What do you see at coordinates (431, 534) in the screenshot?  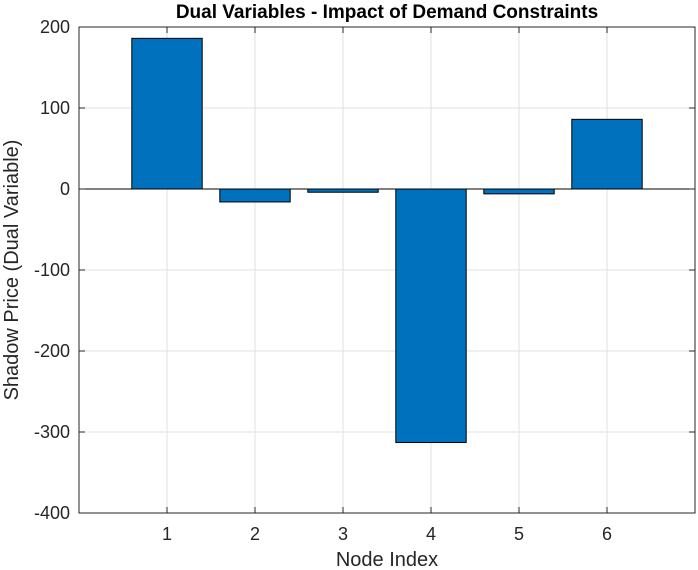 I see `x-tick-label: 4` at bounding box center [431, 534].